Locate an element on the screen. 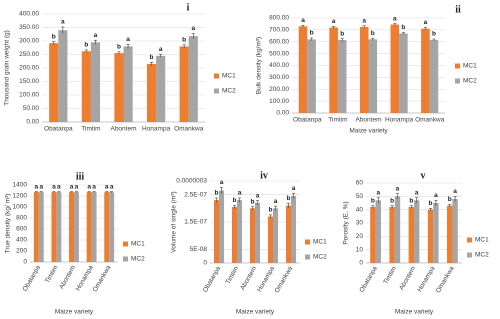  y-tick-label: 30 is located at coordinates (360, 223).